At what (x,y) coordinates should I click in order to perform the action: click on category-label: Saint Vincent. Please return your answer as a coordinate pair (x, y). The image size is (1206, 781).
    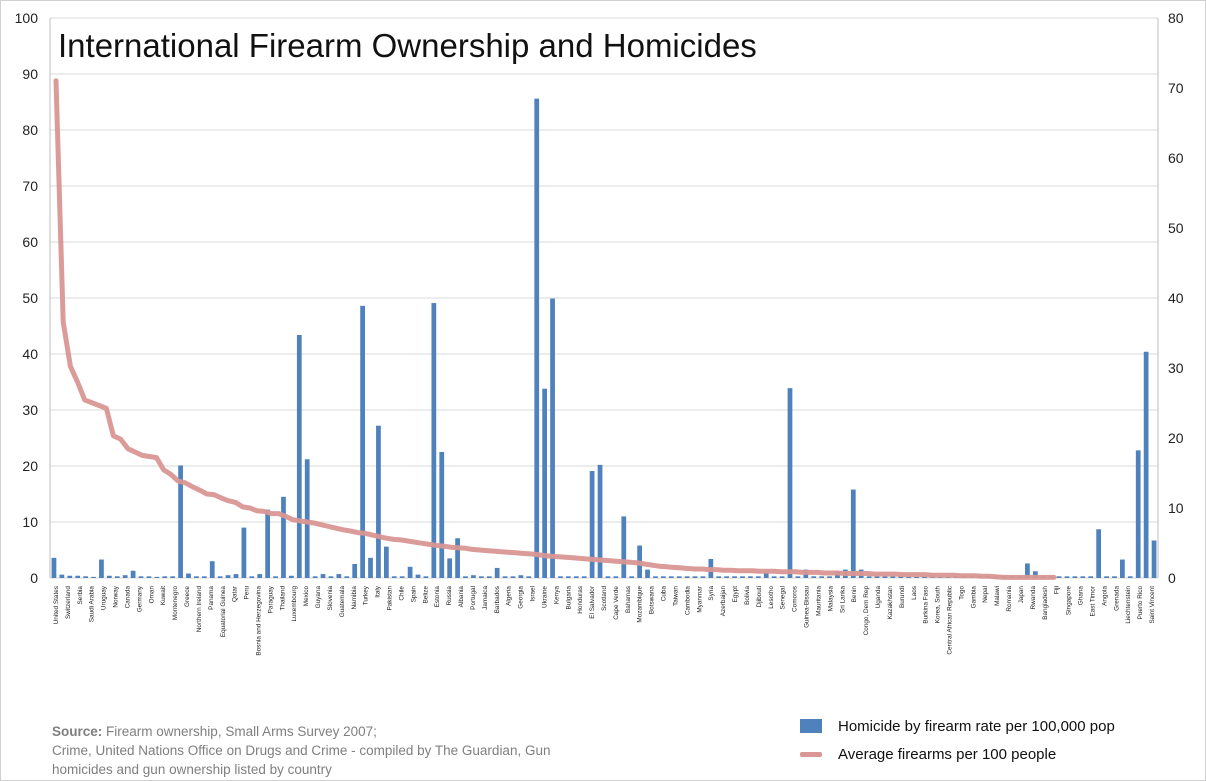
    Looking at the image, I should click on (1152, 605).